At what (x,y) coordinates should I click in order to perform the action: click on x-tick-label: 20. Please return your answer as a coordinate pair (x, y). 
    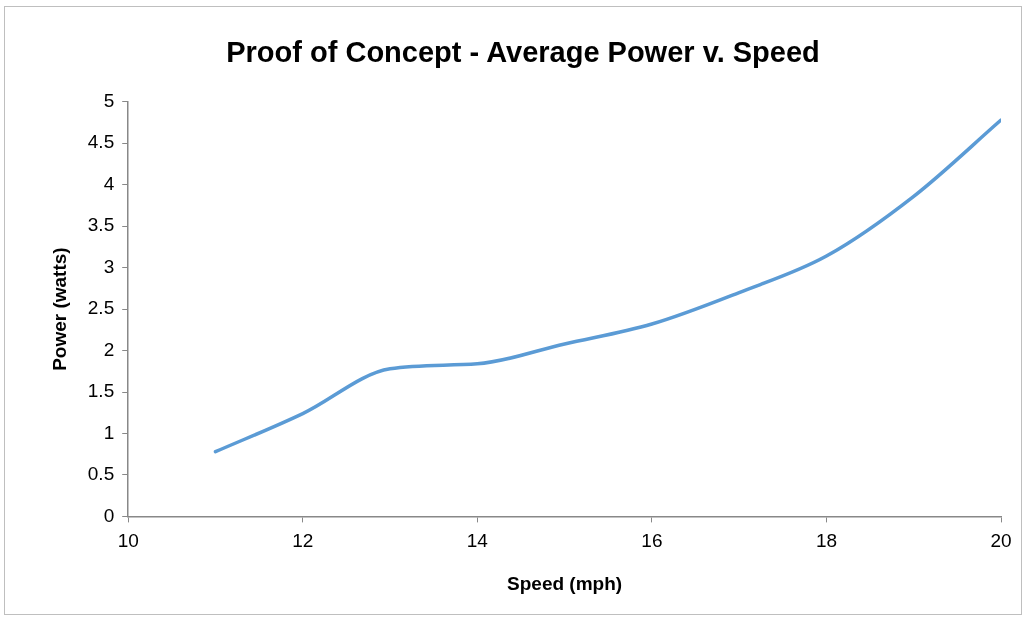
    Looking at the image, I should click on (1001, 541).